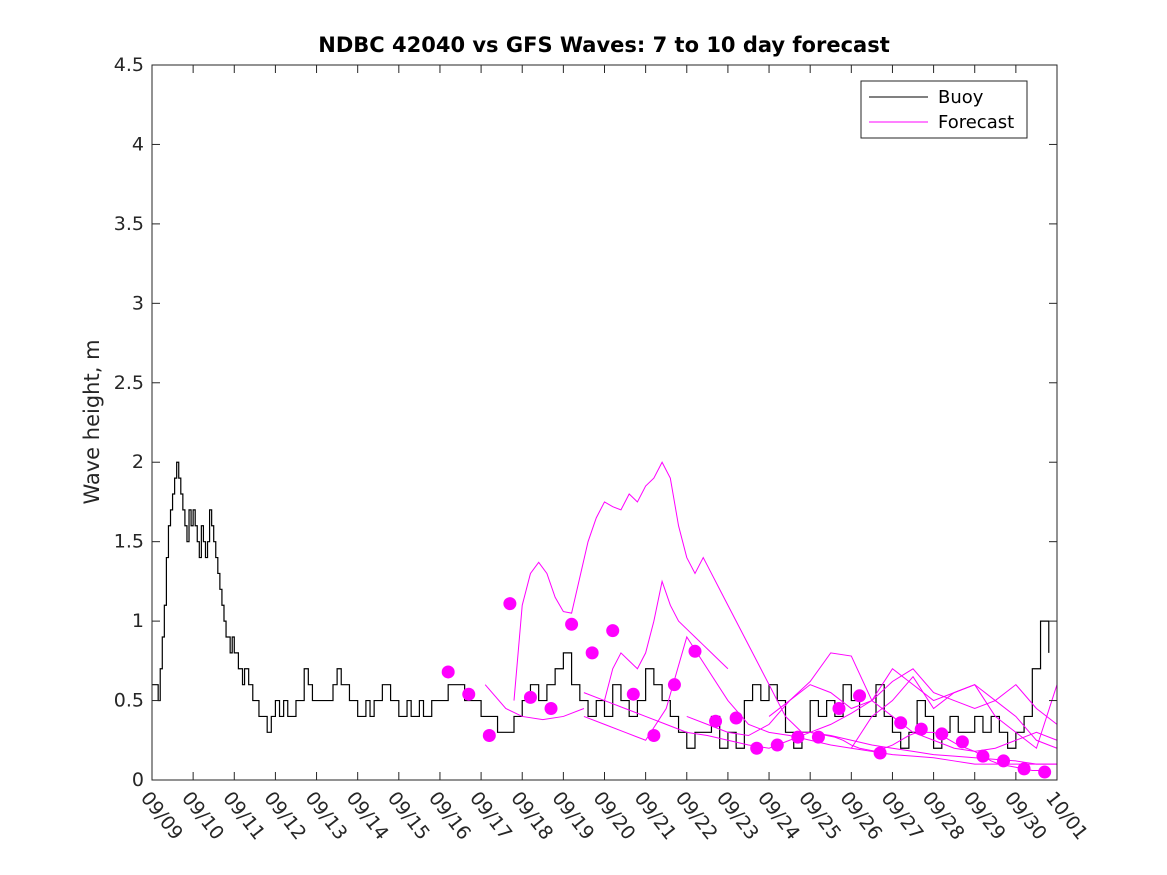 The height and width of the screenshot is (875, 1167). I want to click on y-tick-label: 1, so click(138, 621).